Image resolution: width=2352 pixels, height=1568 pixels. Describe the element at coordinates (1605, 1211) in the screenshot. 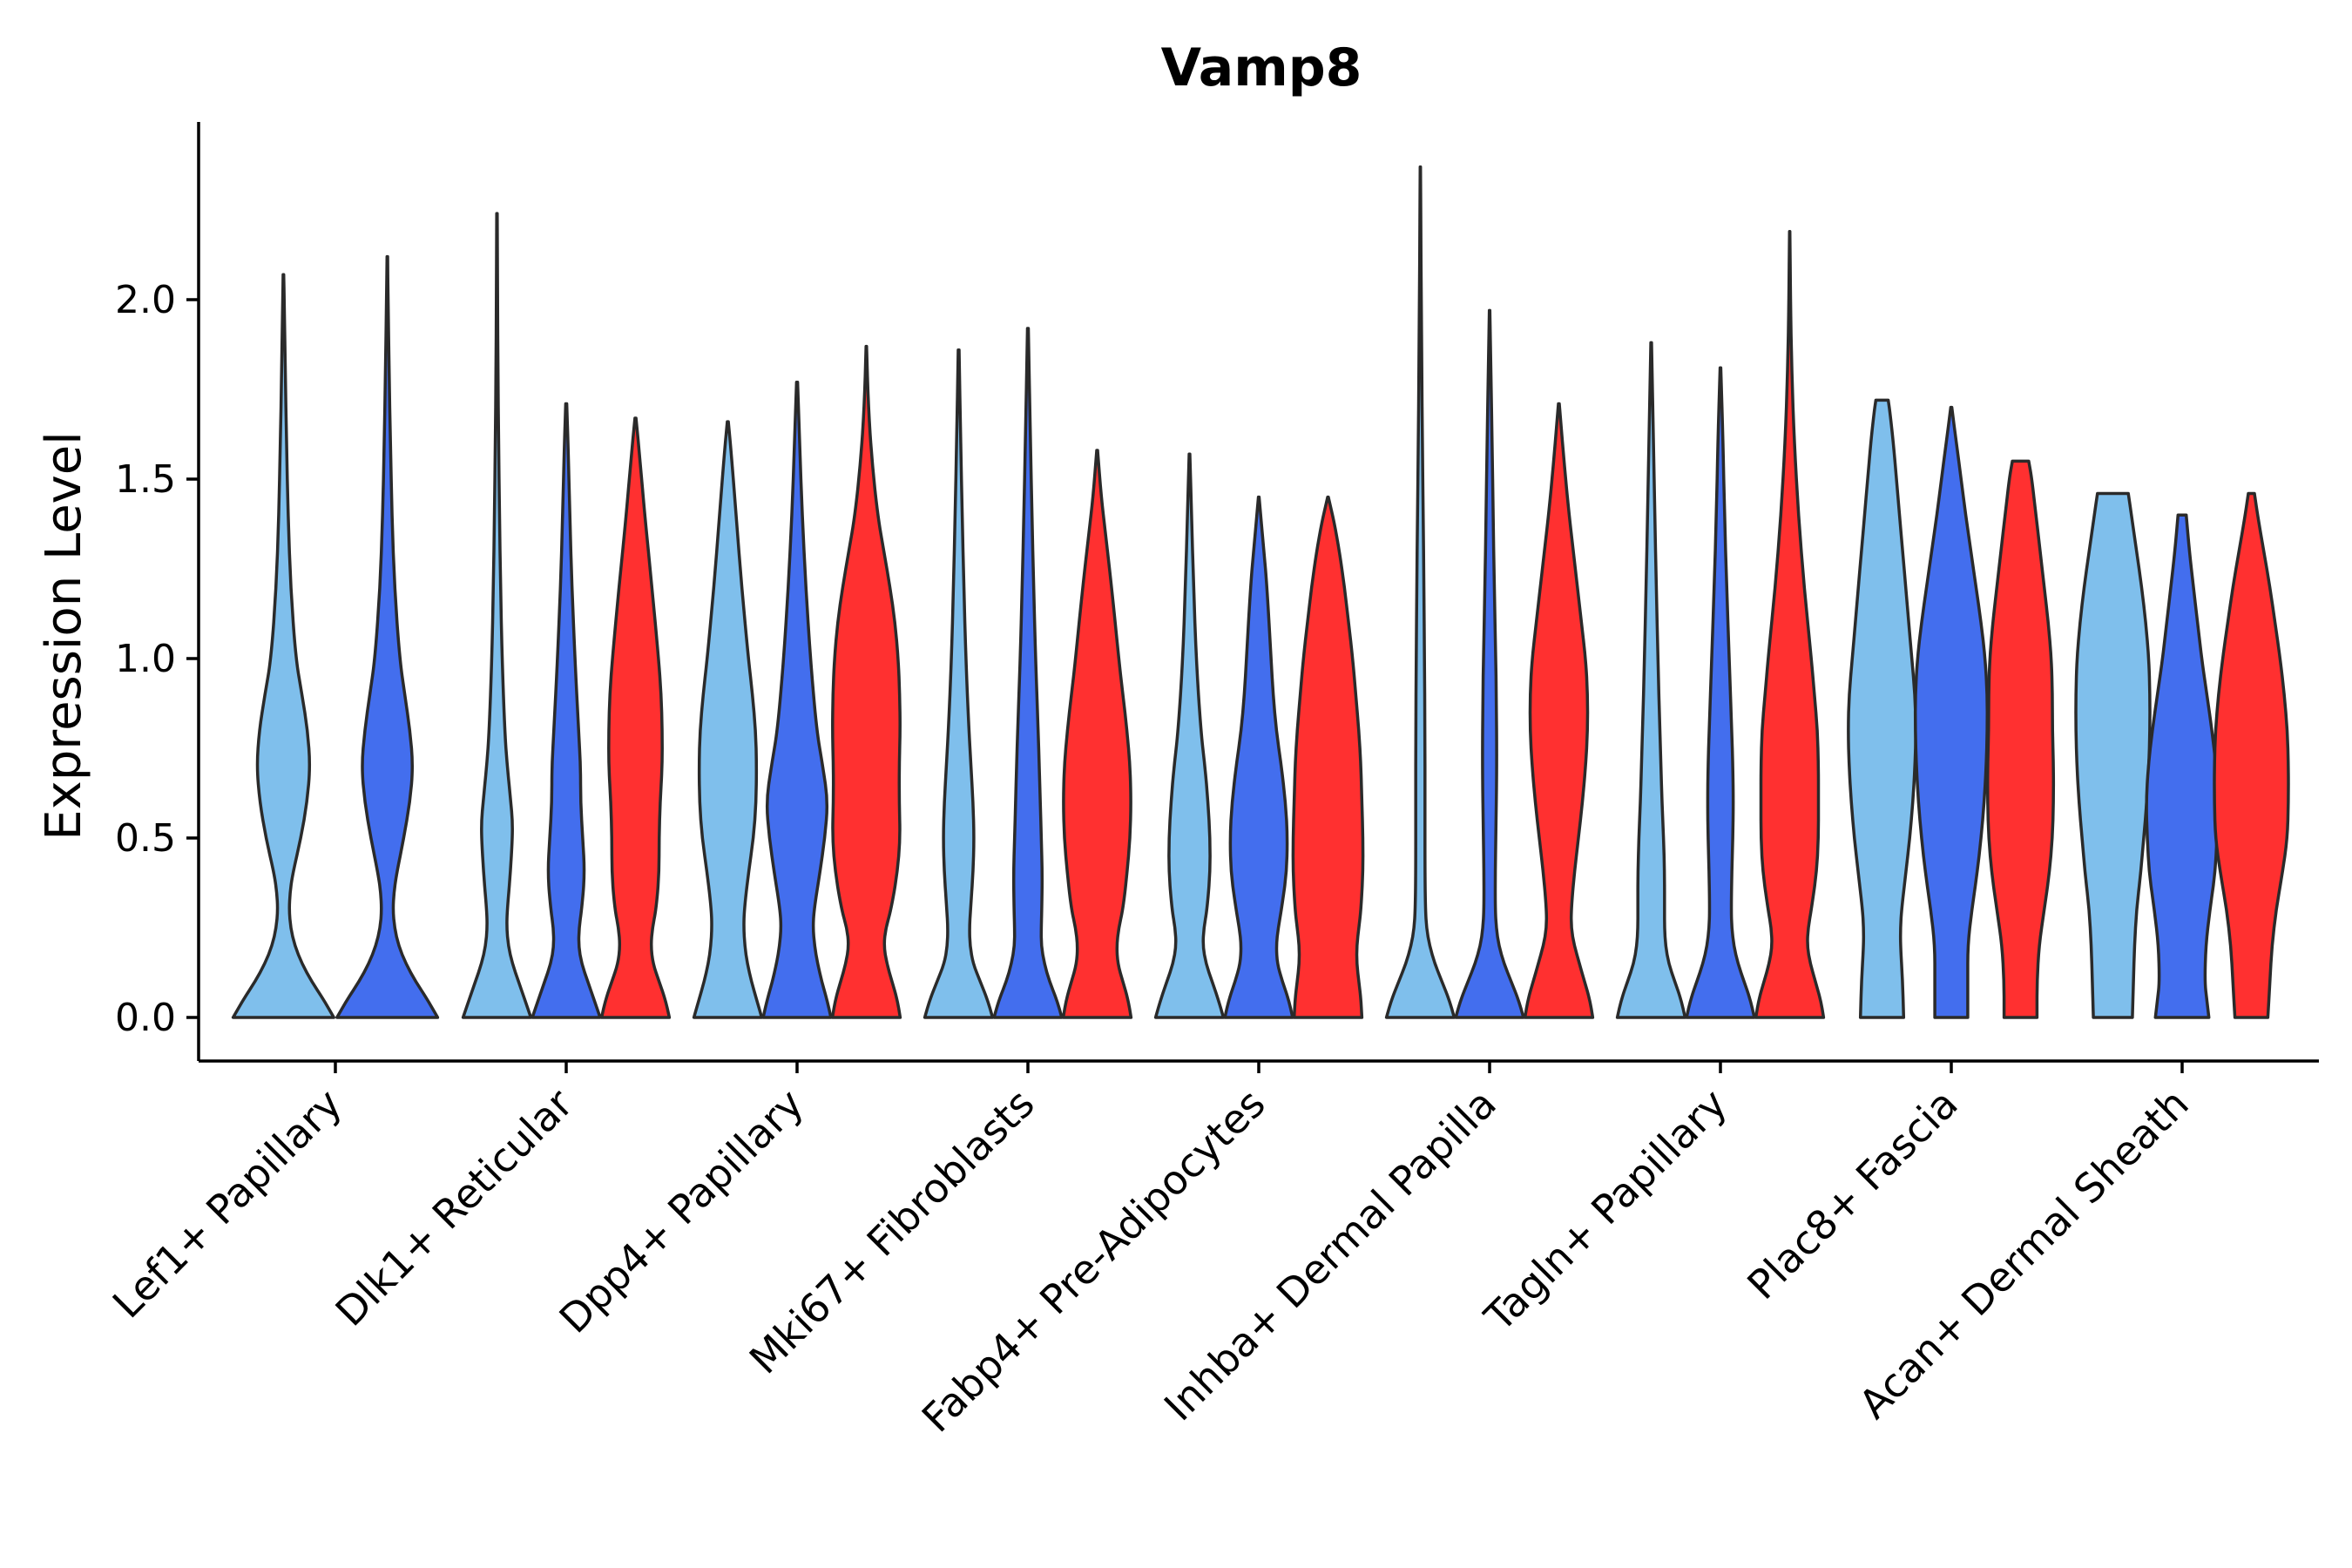

I see `x-tick-label: Tagln+ Papillary` at that location.